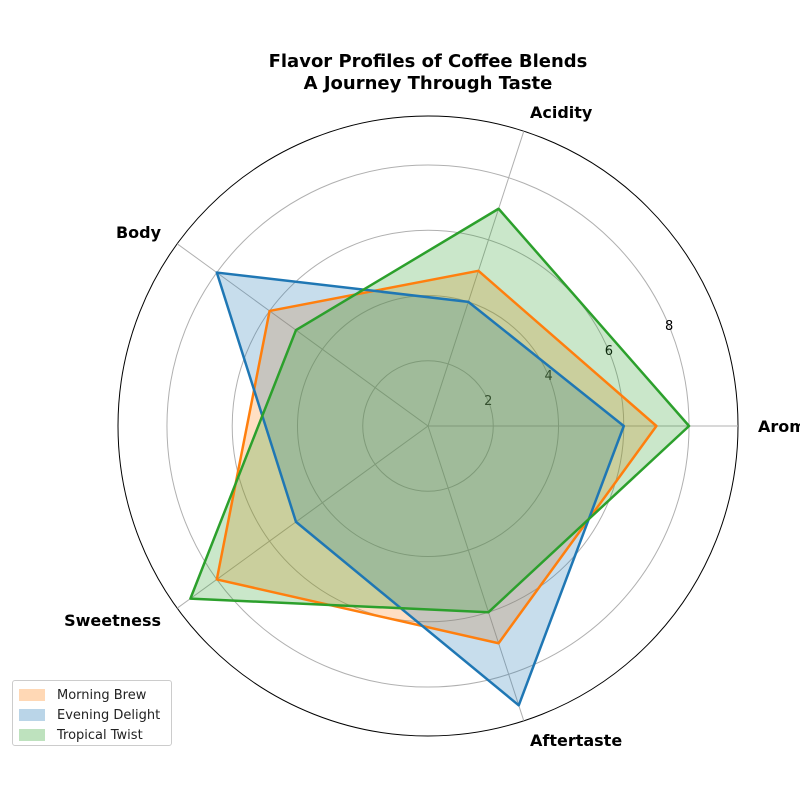 This screenshot has height=800, width=800. Describe the element at coordinates (609, 351) in the screenshot. I see `tick-label-6: 6` at that location.